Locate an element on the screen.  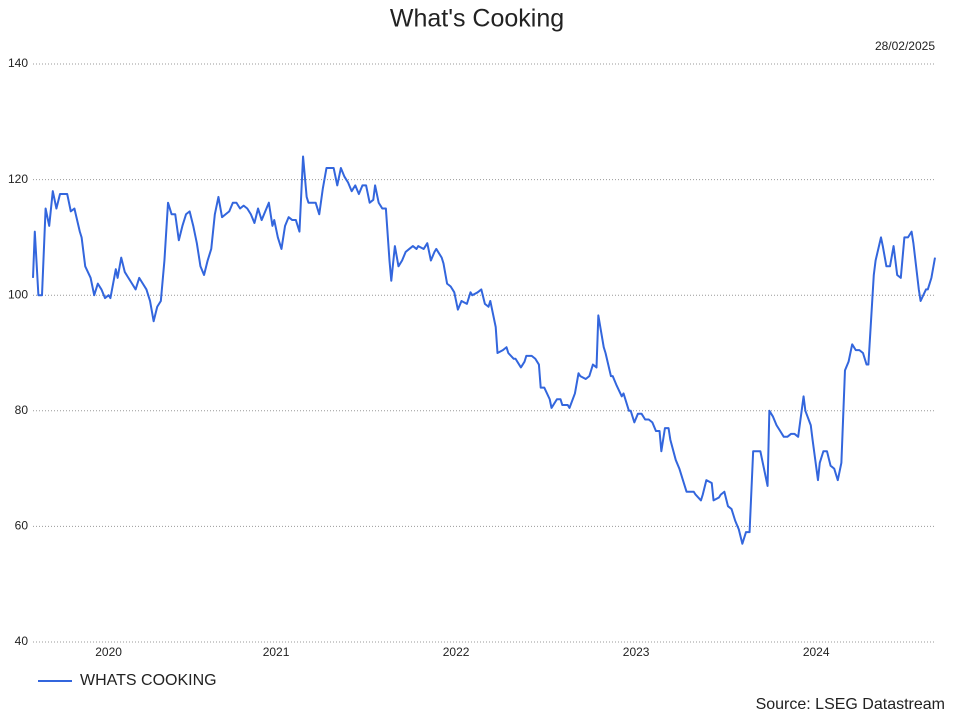
x-tick-label: 2023 is located at coordinates (636, 652).